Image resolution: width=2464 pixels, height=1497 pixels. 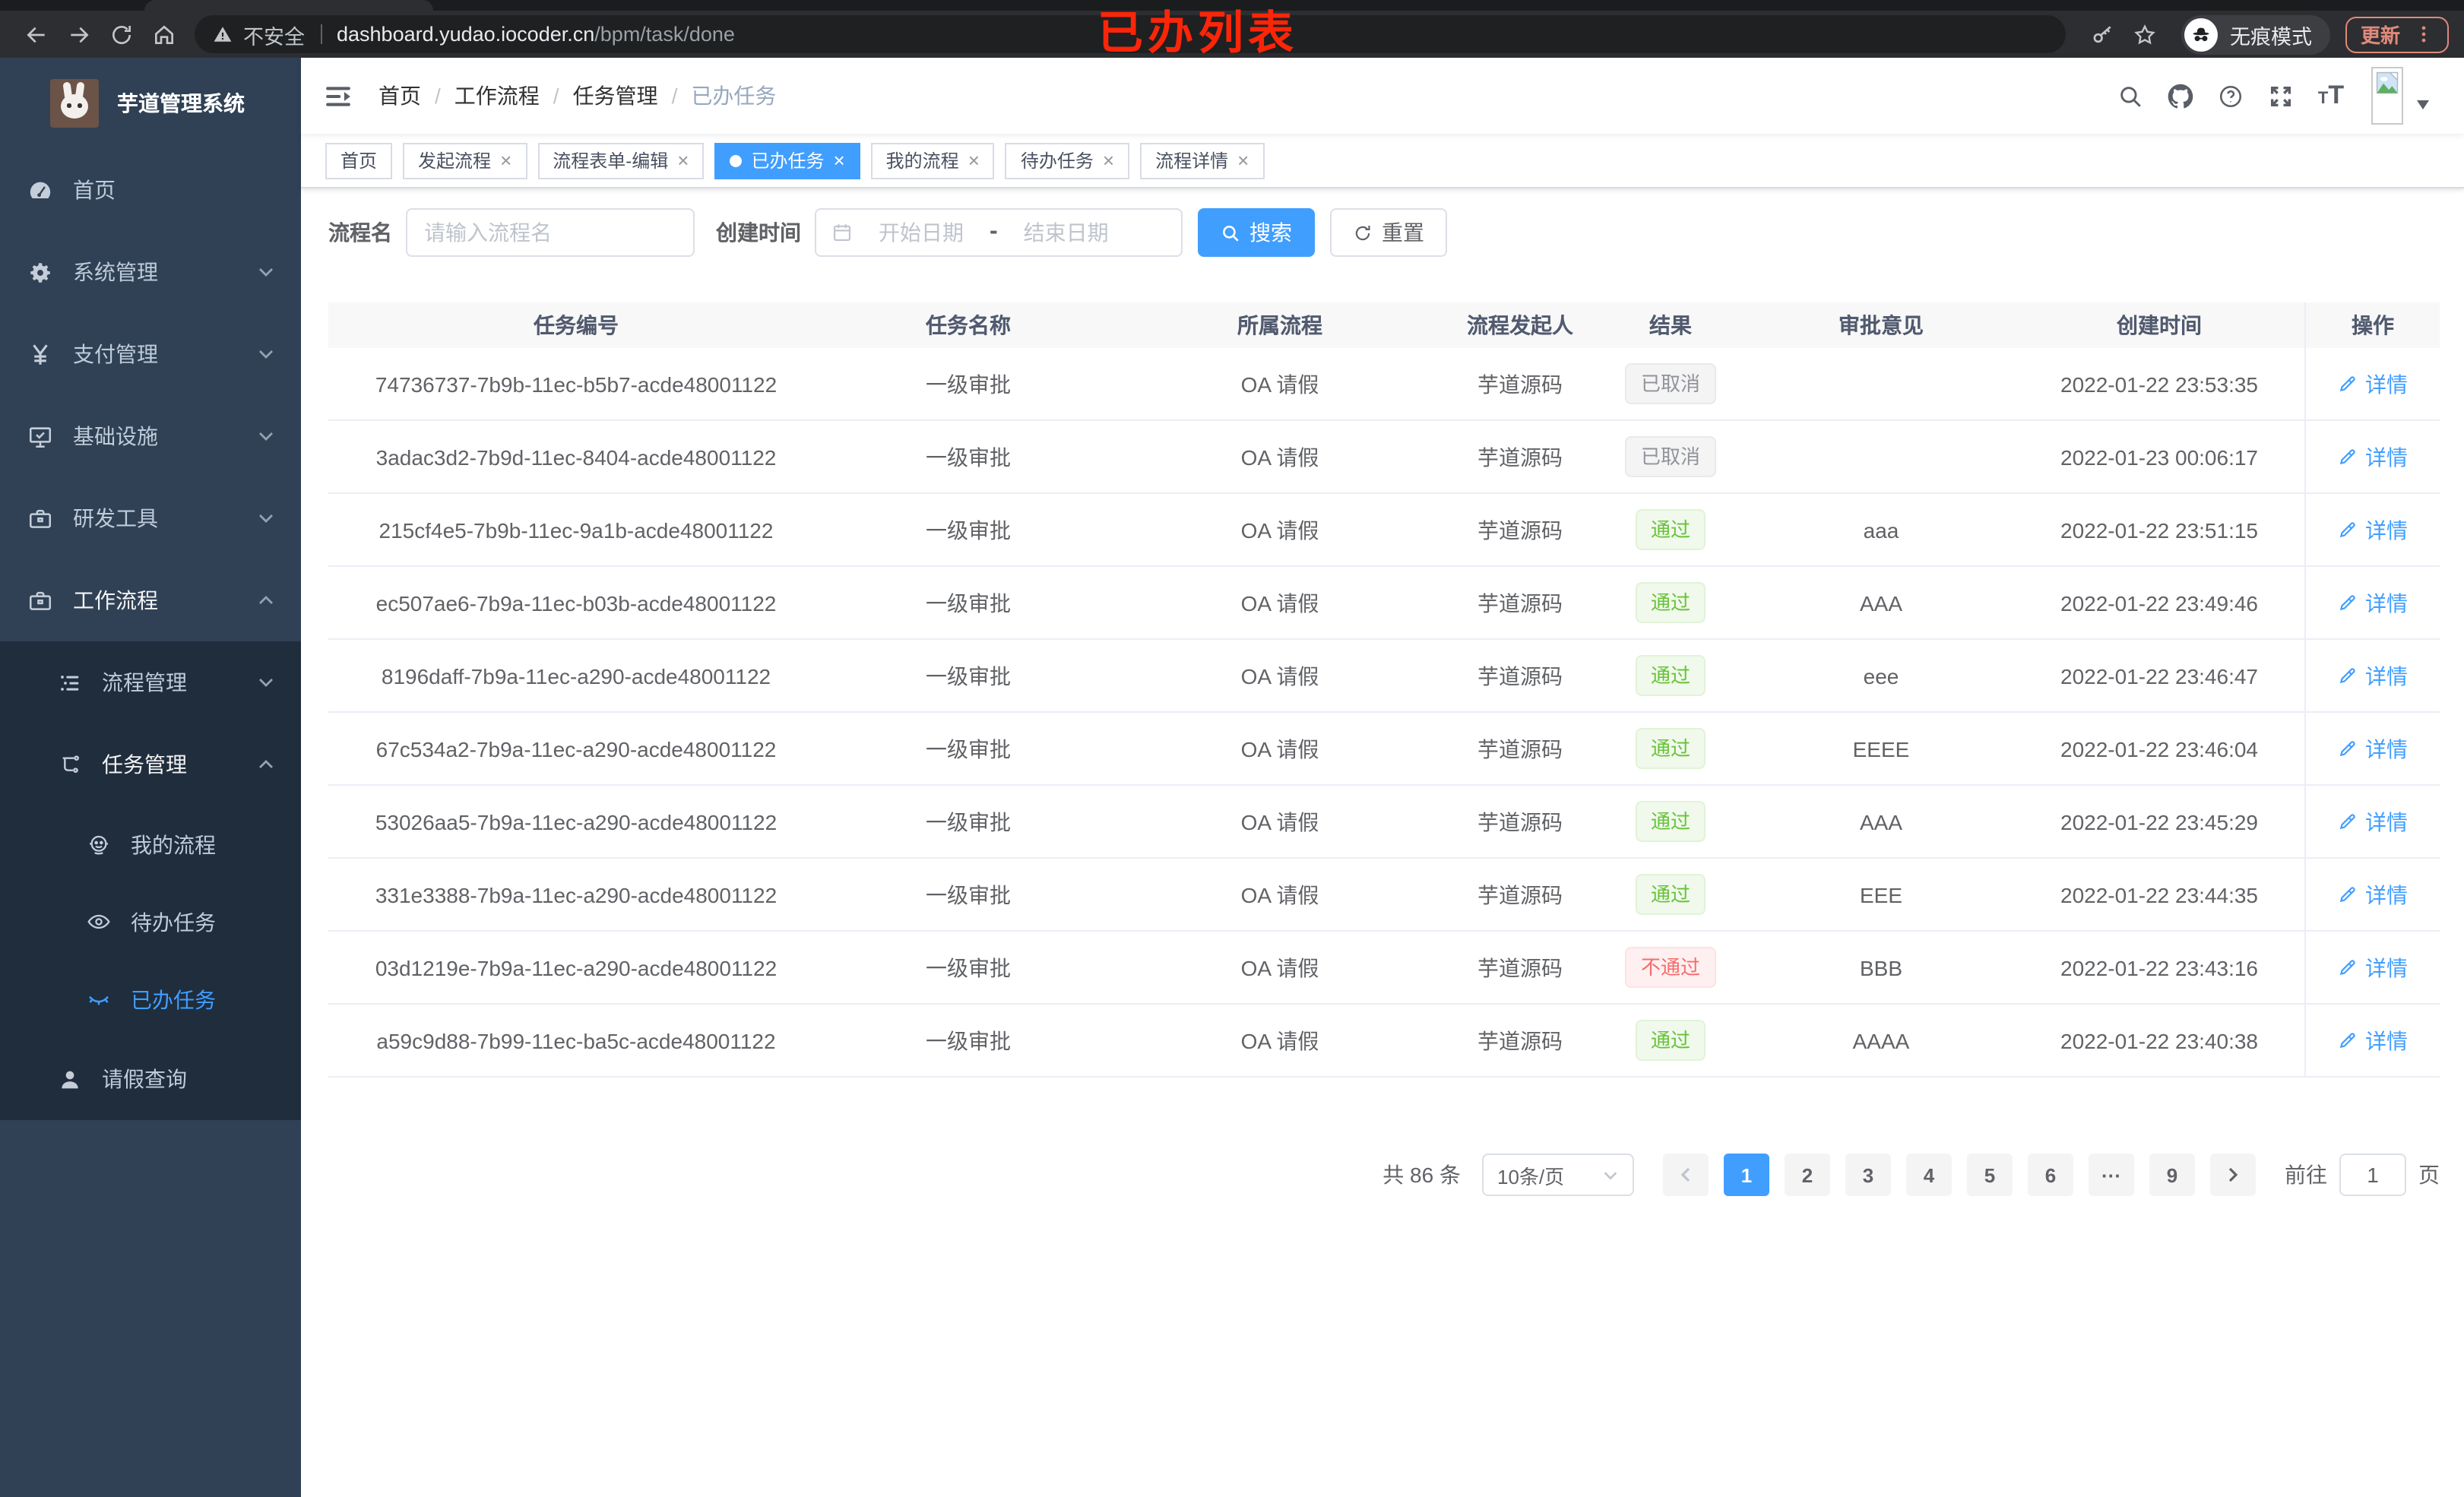 I want to click on cell-id: 331e3388-7b9a-11ec-a290-acde48001122, so click(x=576, y=894).